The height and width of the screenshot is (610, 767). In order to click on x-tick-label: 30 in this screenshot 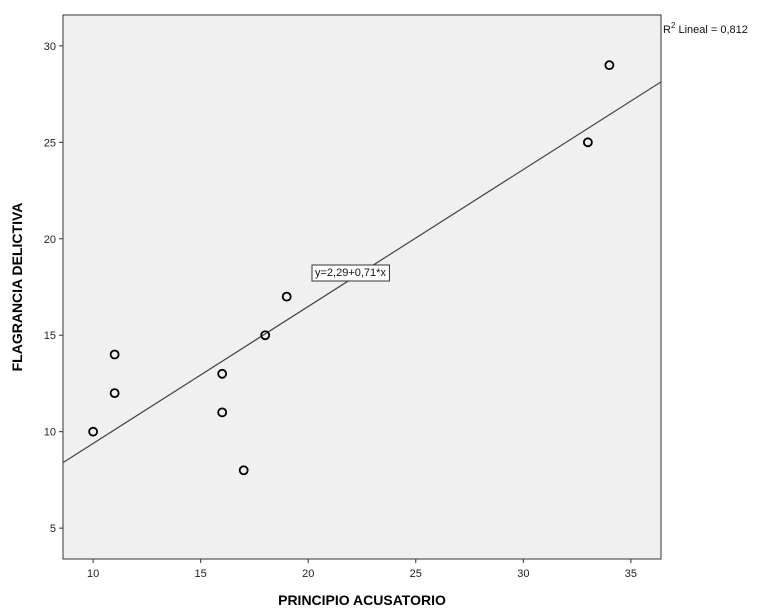, I will do `click(523, 574)`.